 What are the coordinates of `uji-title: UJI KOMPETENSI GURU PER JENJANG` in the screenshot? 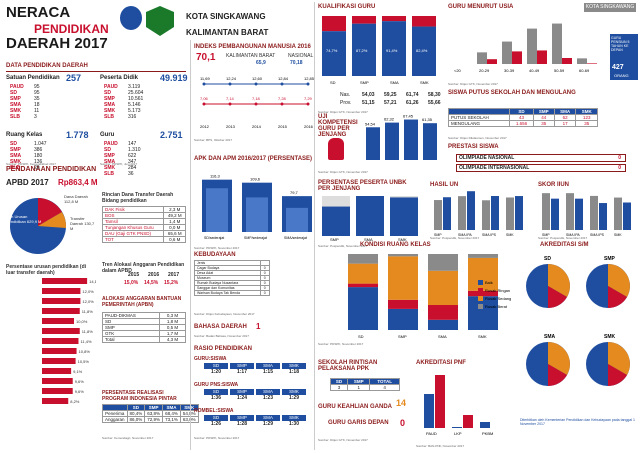 It's located at (338, 126).